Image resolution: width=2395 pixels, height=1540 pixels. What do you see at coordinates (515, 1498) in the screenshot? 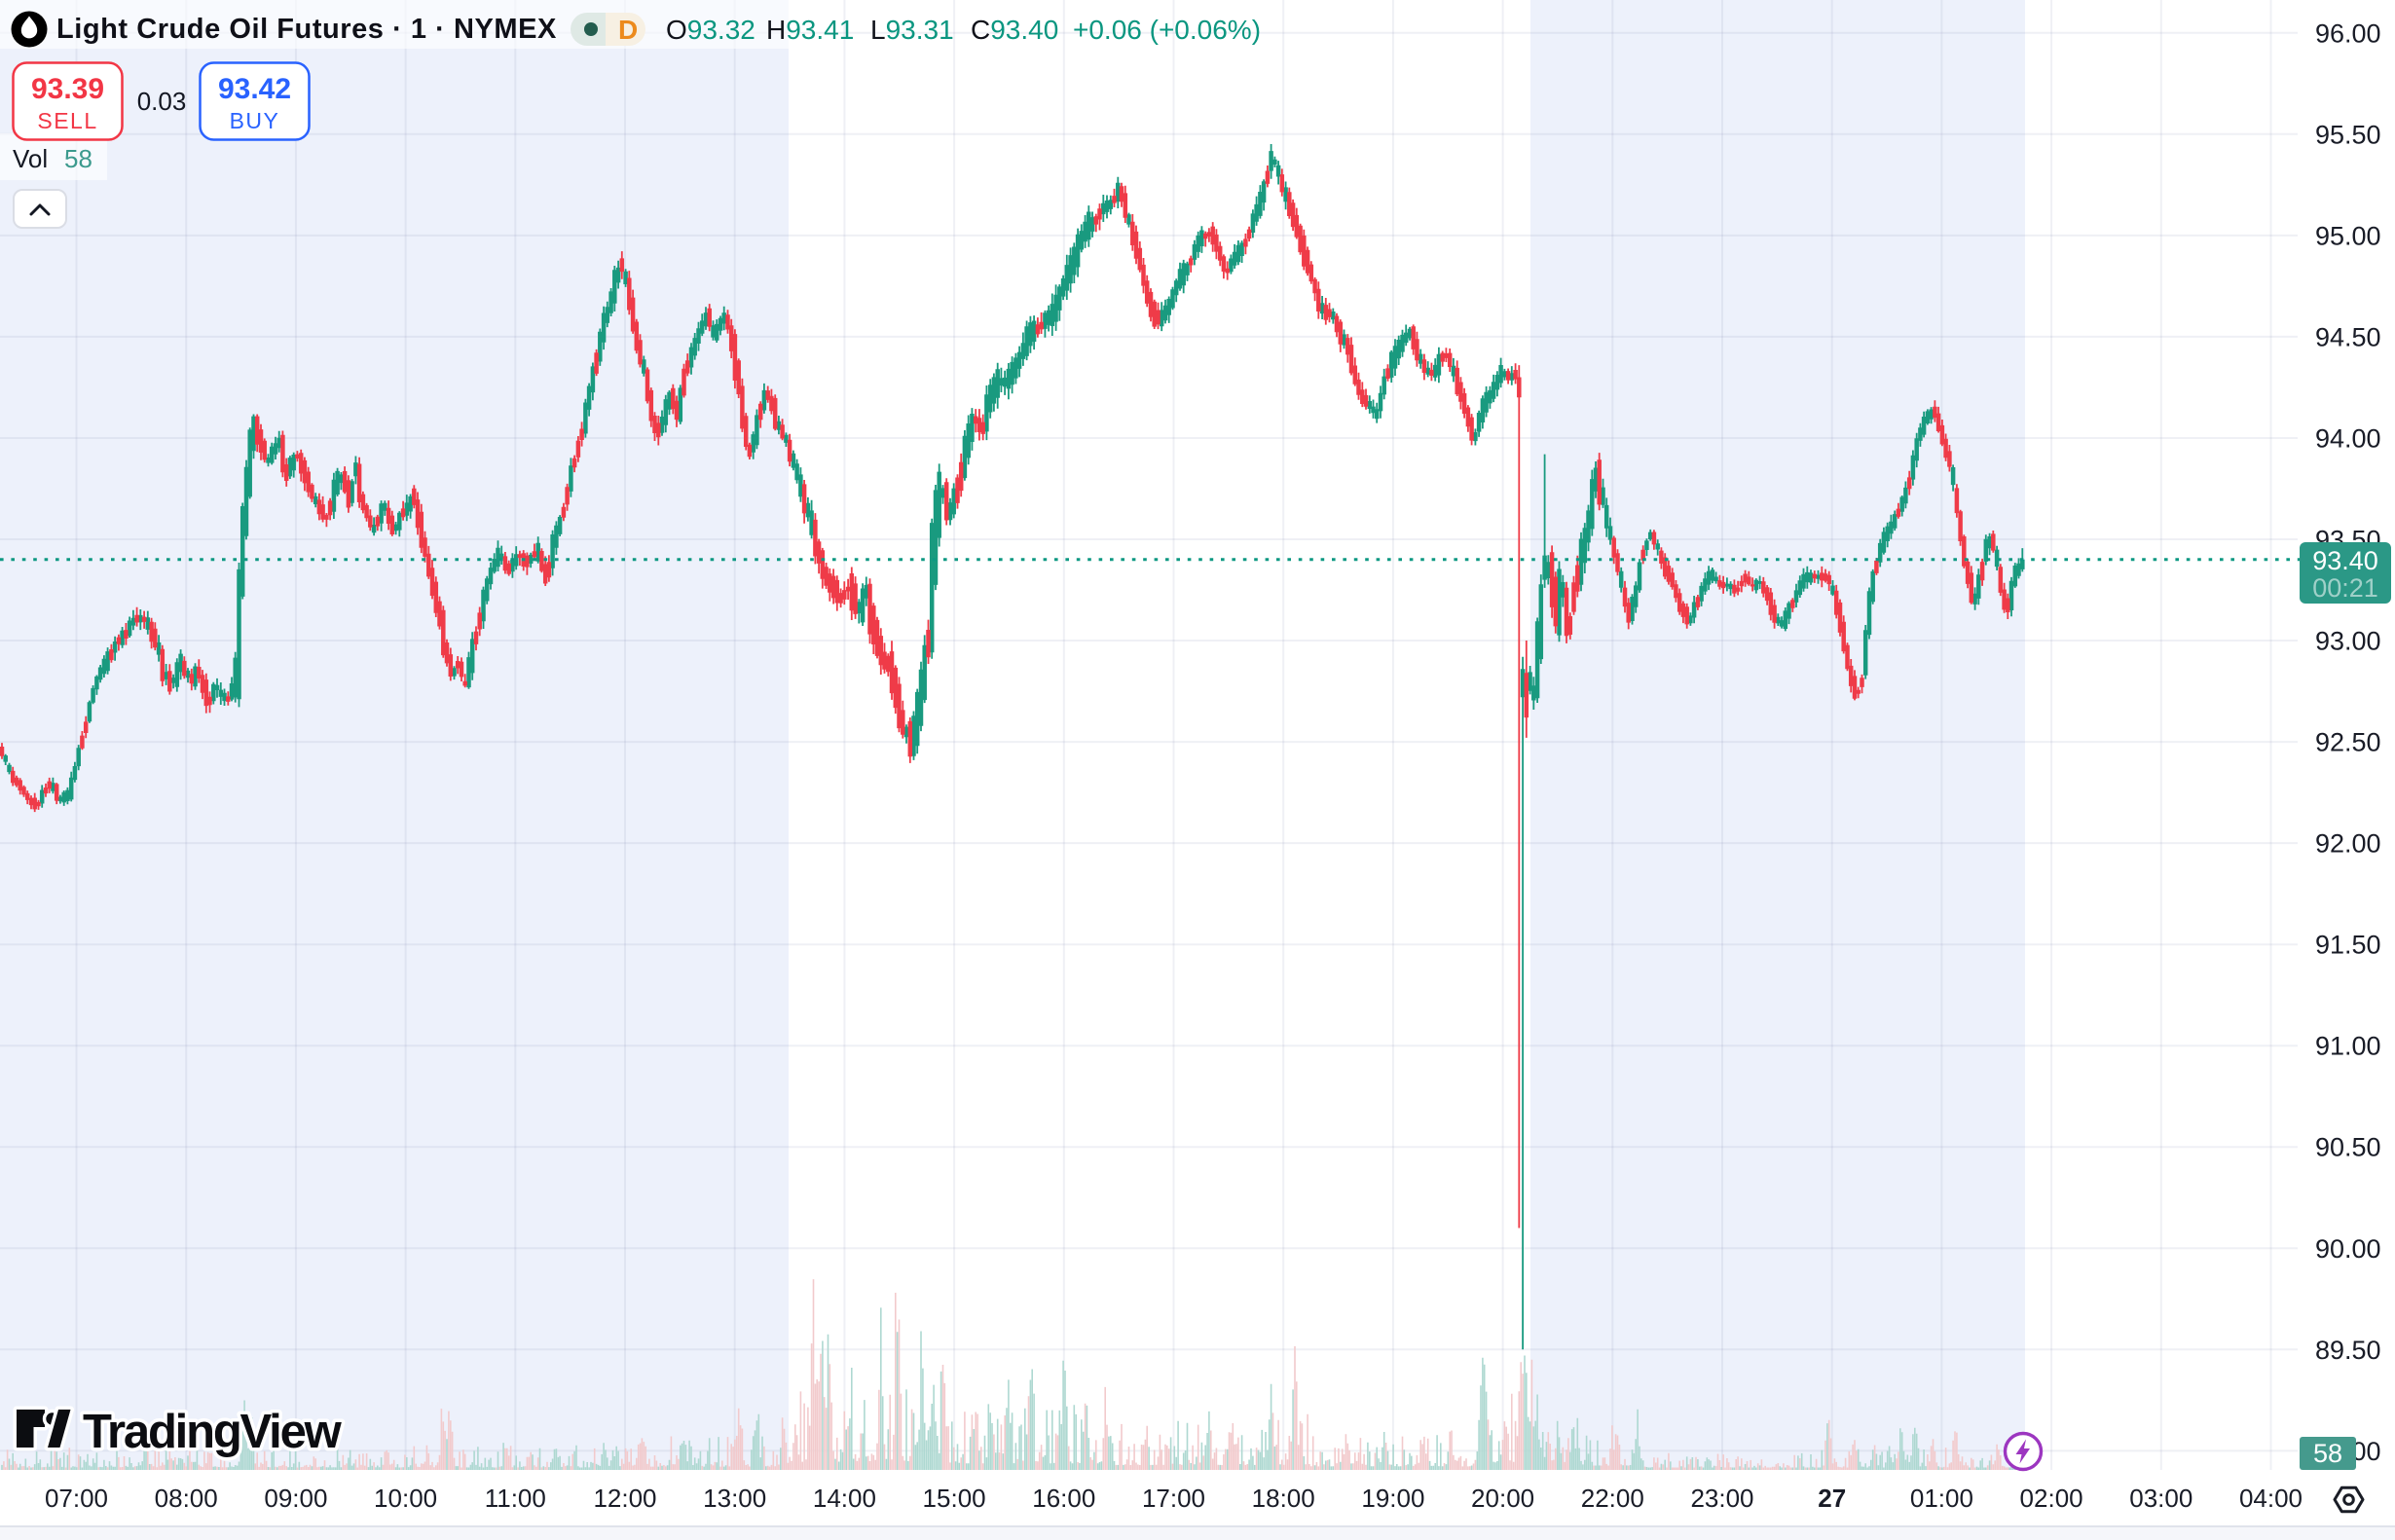
I see `svg-text: 11:00` at bounding box center [515, 1498].